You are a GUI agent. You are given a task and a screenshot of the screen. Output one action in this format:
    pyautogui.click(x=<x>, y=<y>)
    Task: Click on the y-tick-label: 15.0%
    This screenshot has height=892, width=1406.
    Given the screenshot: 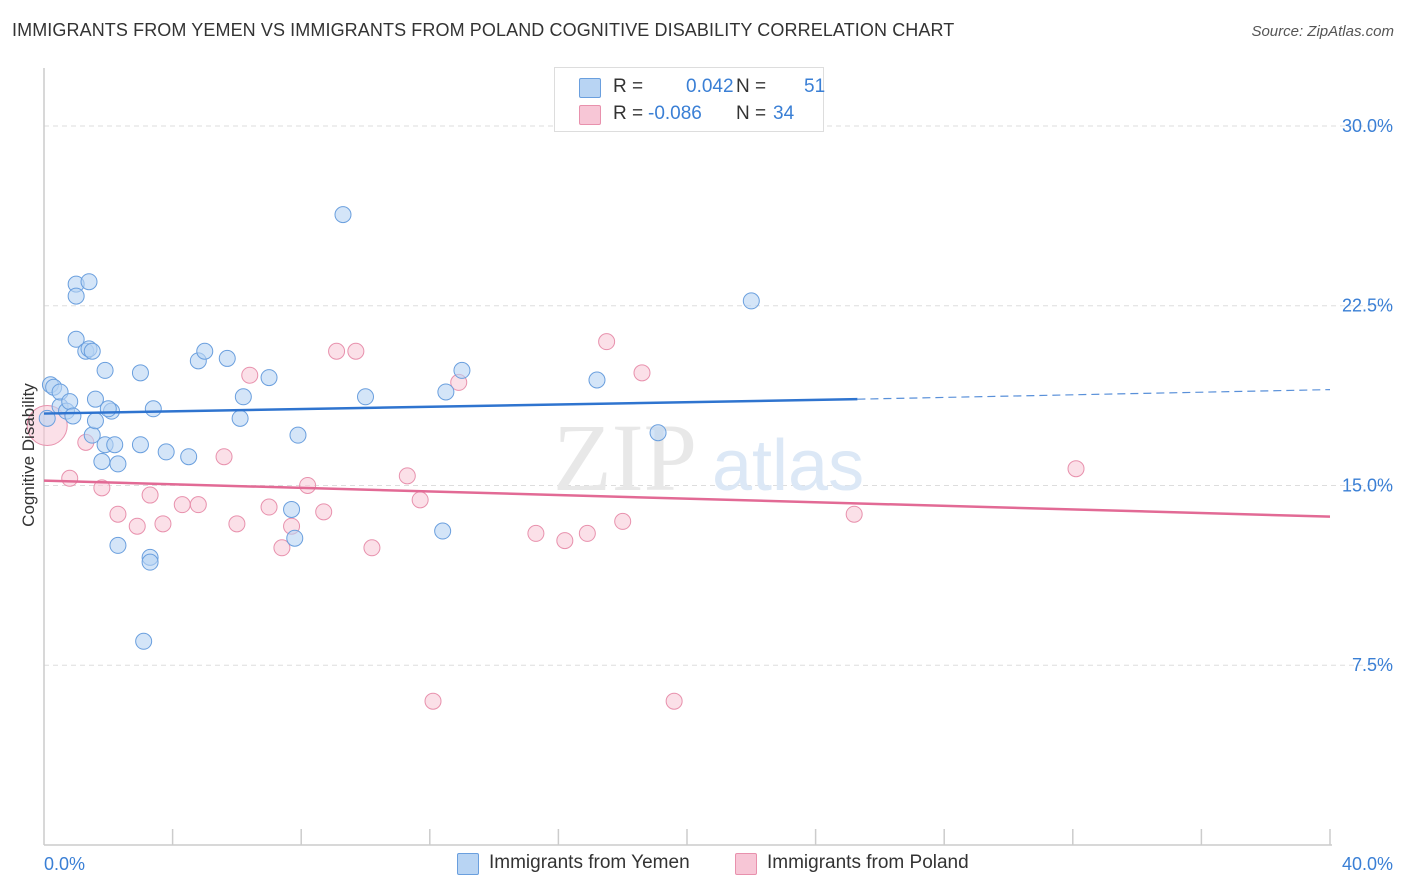 What is the action you would take?
    pyautogui.click(x=1367, y=485)
    